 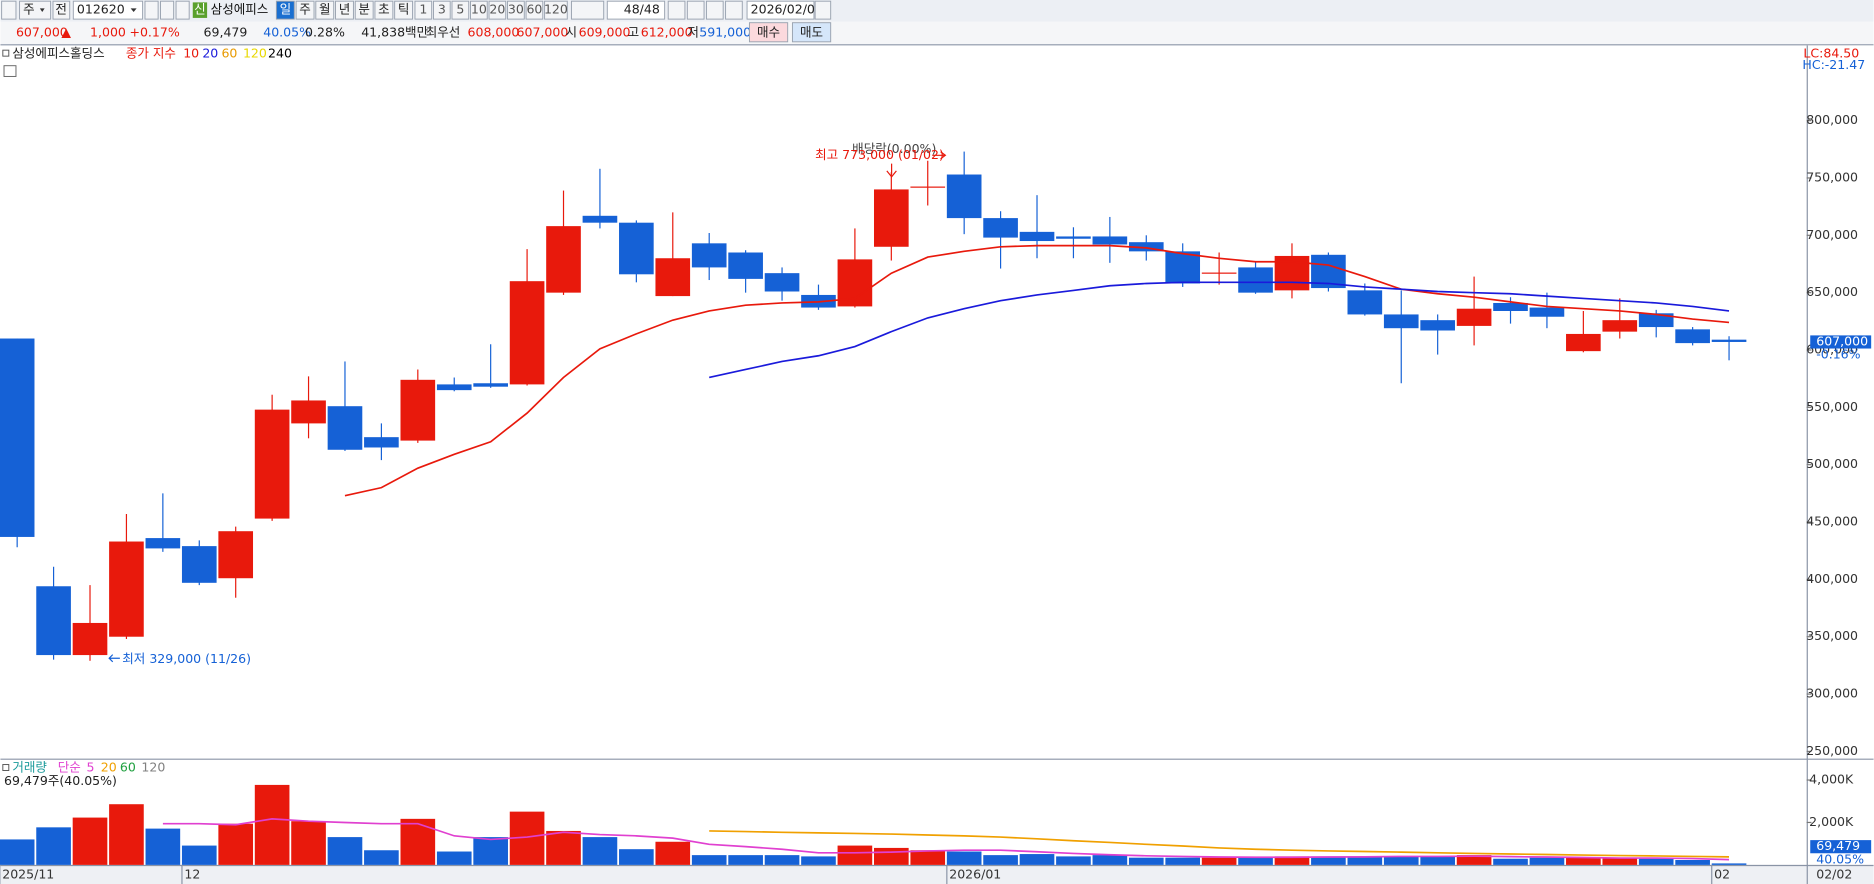 I want to click on legend-item: 5, so click(x=90, y=767).